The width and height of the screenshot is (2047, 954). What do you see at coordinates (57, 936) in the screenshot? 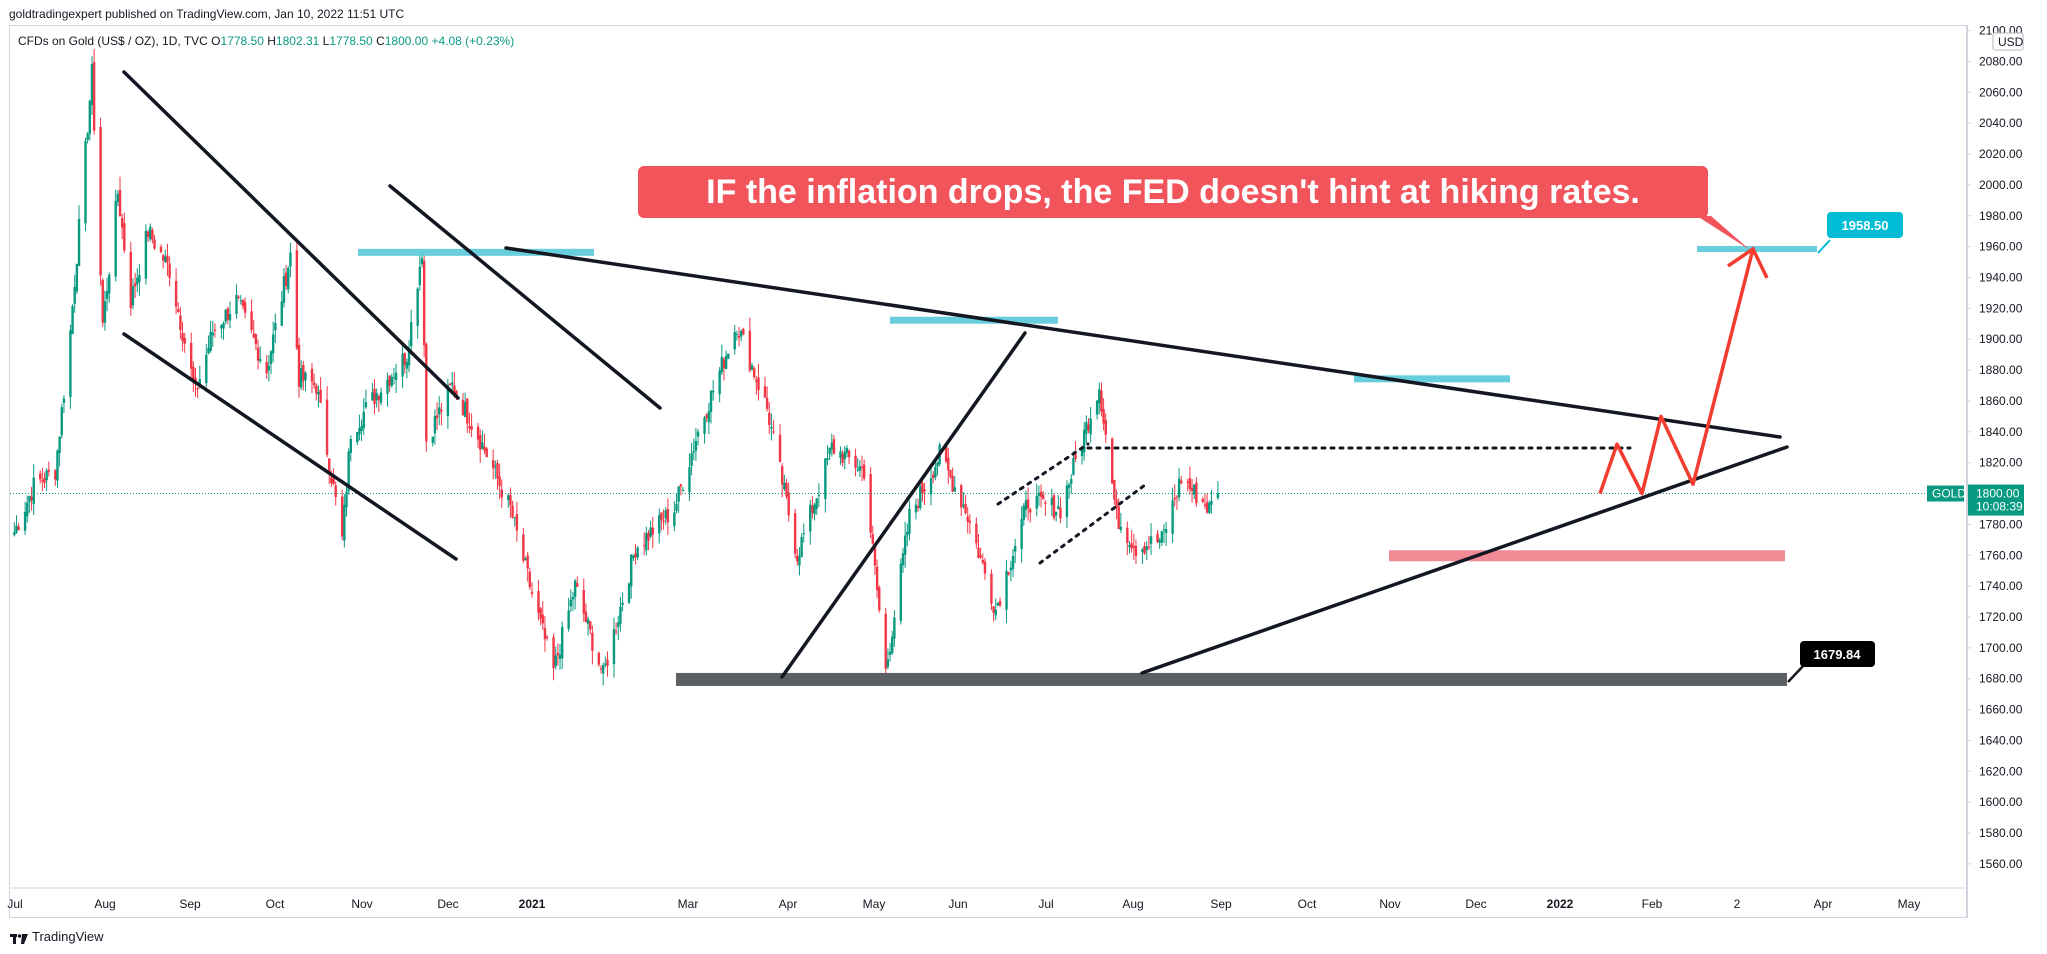
I see `tradingview-logo: TradingView` at bounding box center [57, 936].